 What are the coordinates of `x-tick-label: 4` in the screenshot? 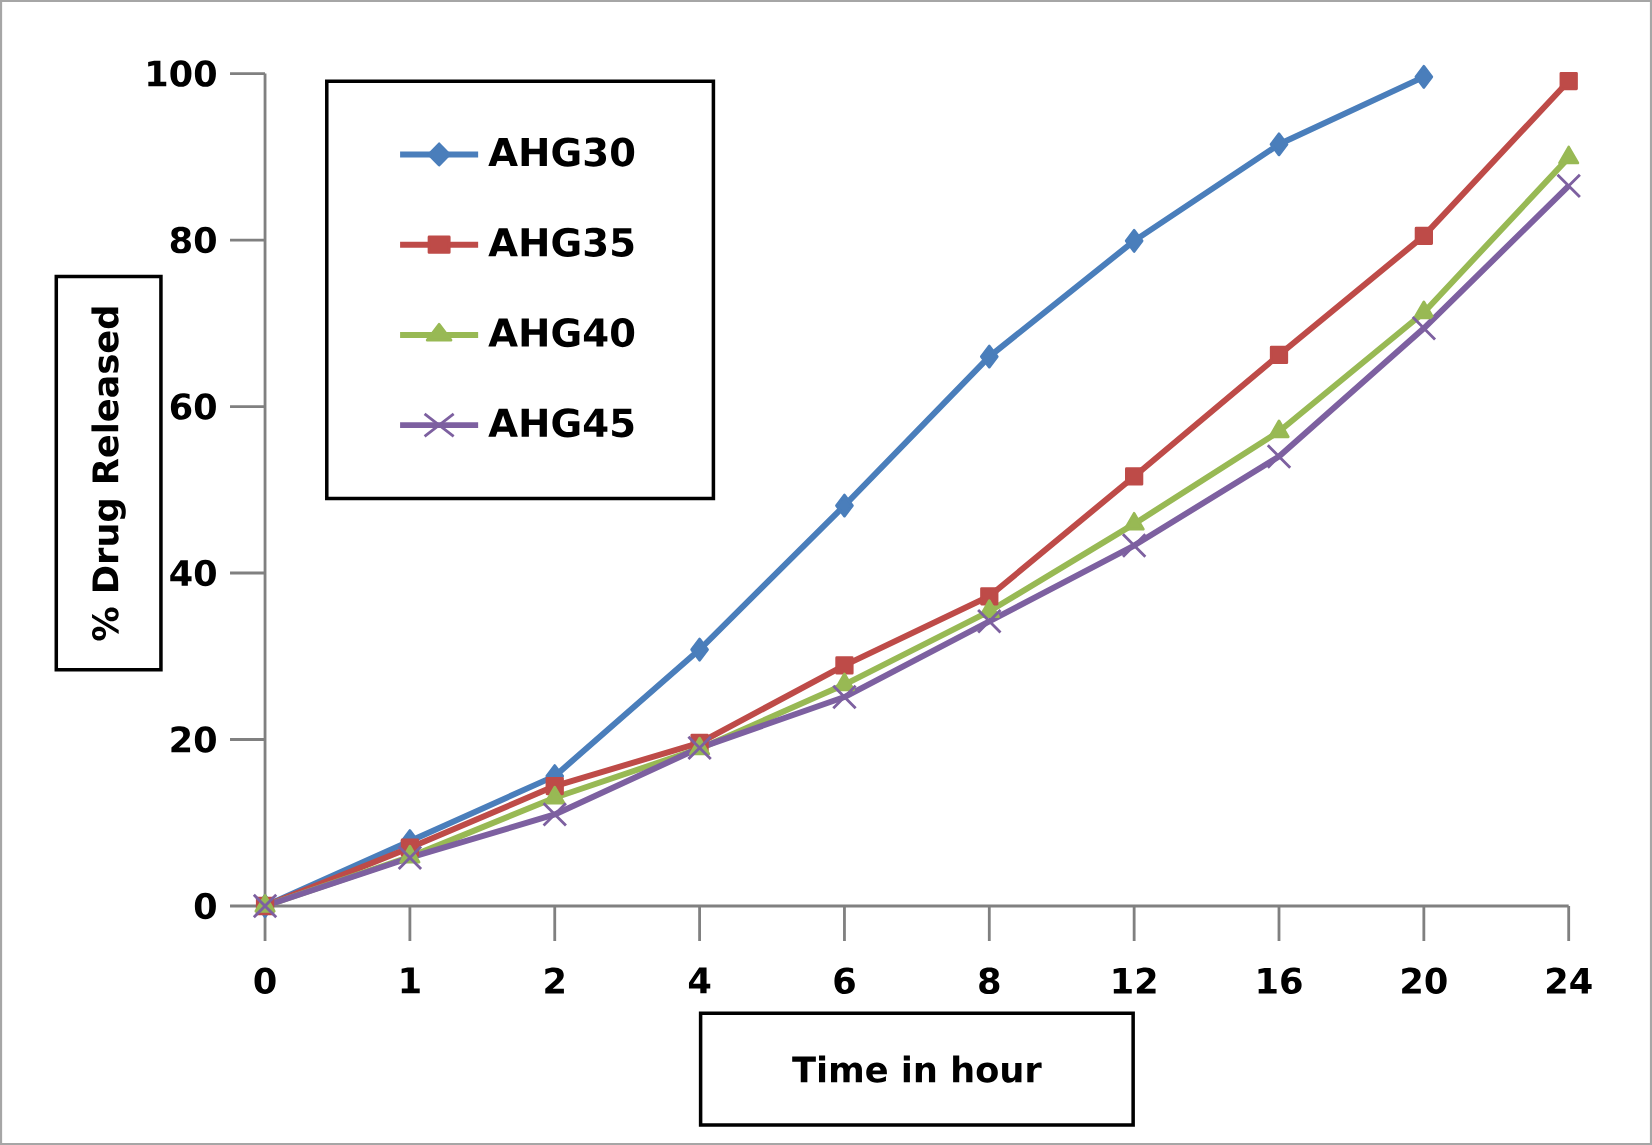 It's located at (699, 980).